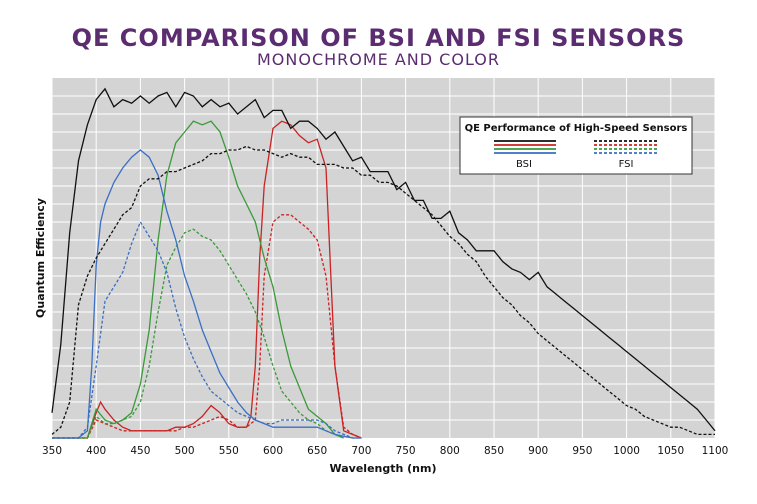 The image size is (757, 504). Describe the element at coordinates (450, 451) in the screenshot. I see `x-tick-label: 800` at that location.